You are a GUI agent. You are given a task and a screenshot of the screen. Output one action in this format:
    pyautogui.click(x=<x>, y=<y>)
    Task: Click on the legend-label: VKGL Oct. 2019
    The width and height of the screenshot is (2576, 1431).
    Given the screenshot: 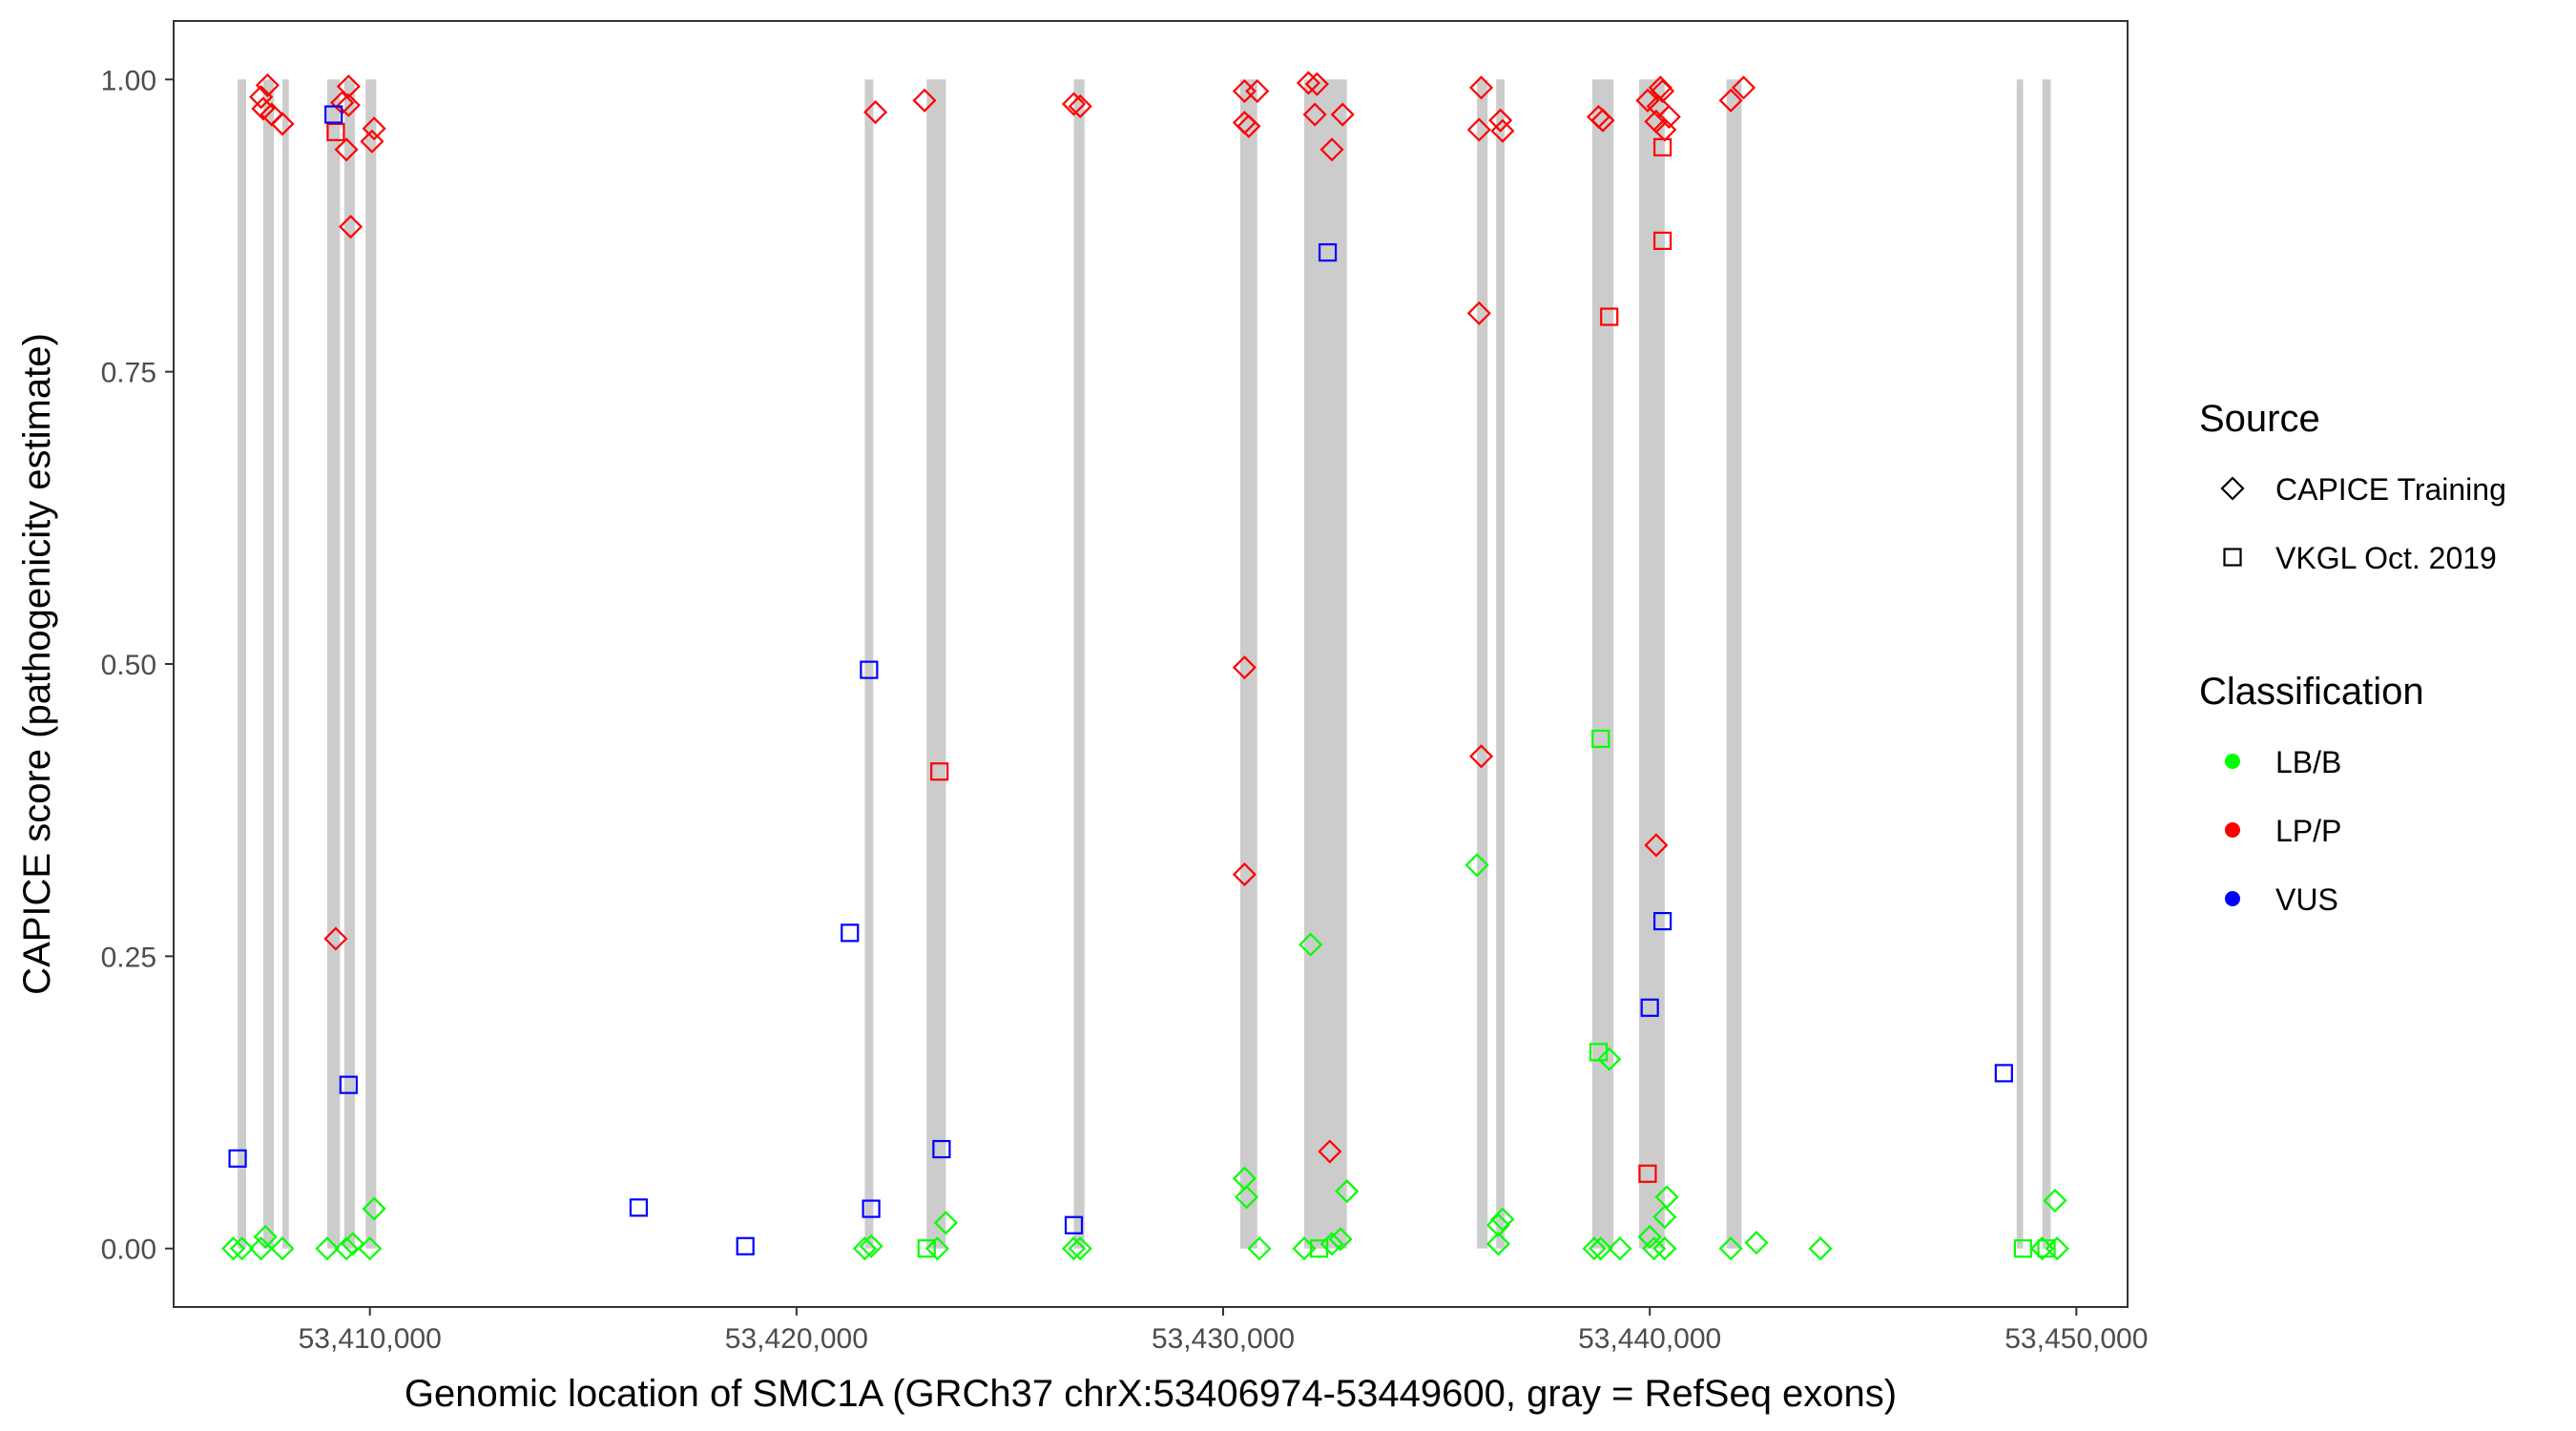 What is the action you would take?
    pyautogui.click(x=2386, y=558)
    